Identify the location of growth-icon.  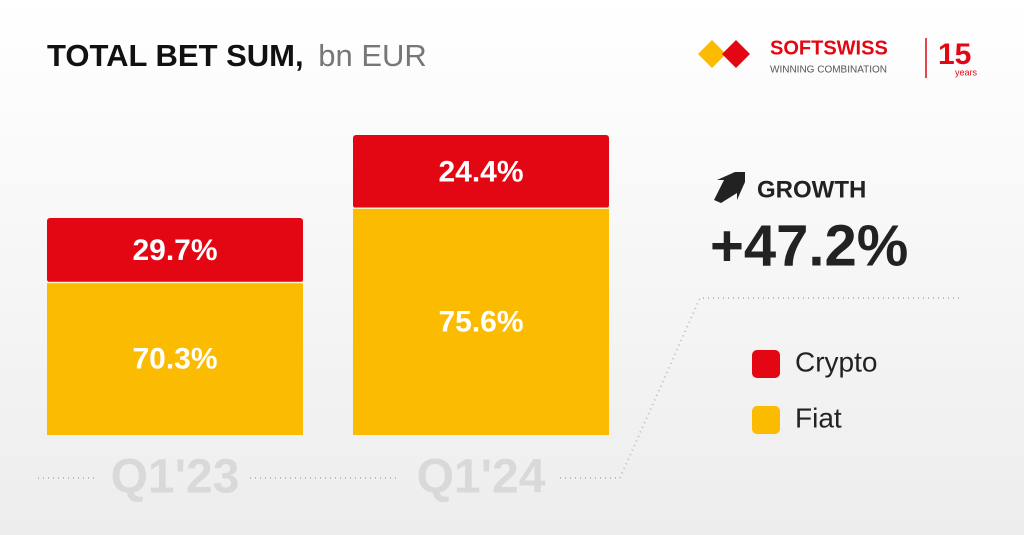
(729, 187).